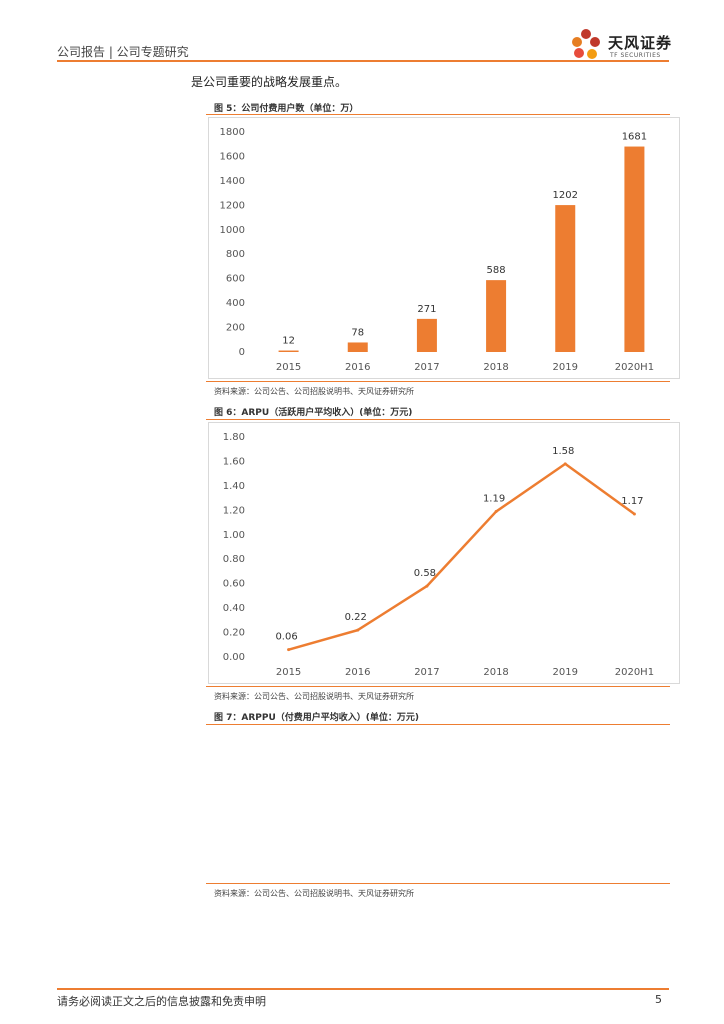  I want to click on y-tick-label-6: 1.20, so click(234, 510).